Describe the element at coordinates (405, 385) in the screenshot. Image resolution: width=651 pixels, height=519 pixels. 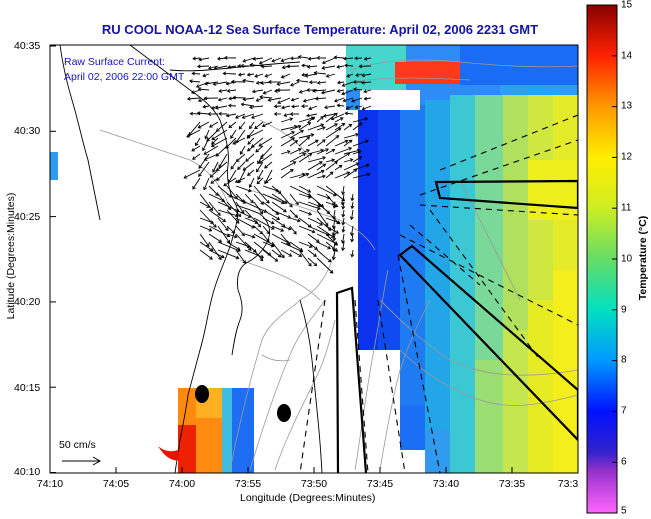
I see `depth-contour` at that location.